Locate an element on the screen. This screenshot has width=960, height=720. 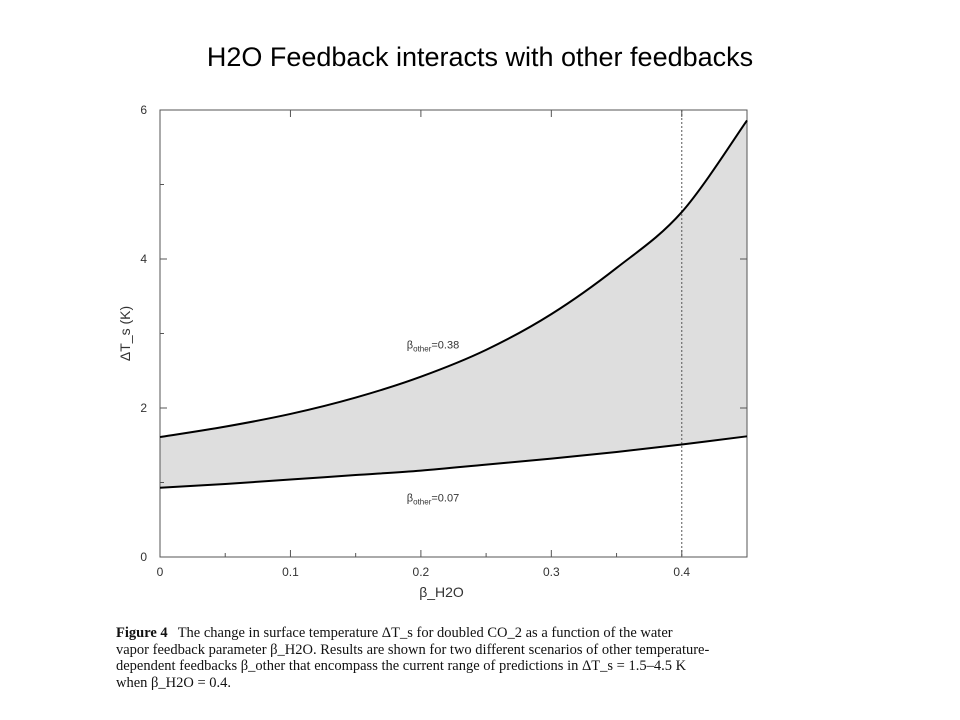
curve-annotation-1: βother=0.07 is located at coordinates (433, 499).